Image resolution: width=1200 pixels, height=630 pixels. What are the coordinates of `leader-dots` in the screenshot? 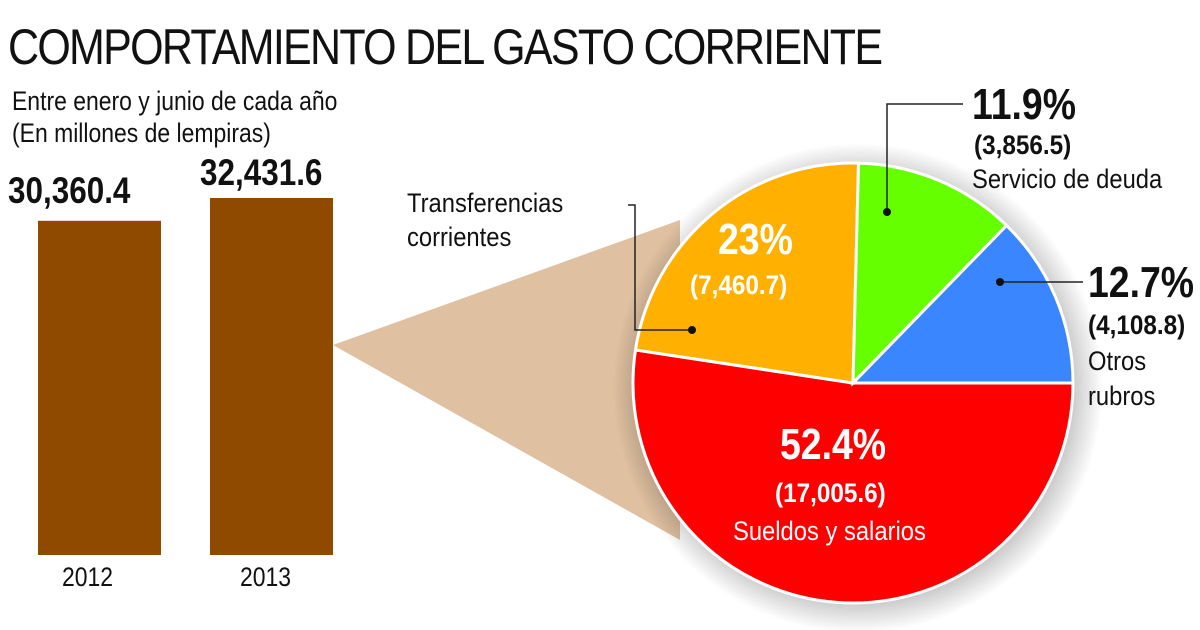 It's located at (846, 271).